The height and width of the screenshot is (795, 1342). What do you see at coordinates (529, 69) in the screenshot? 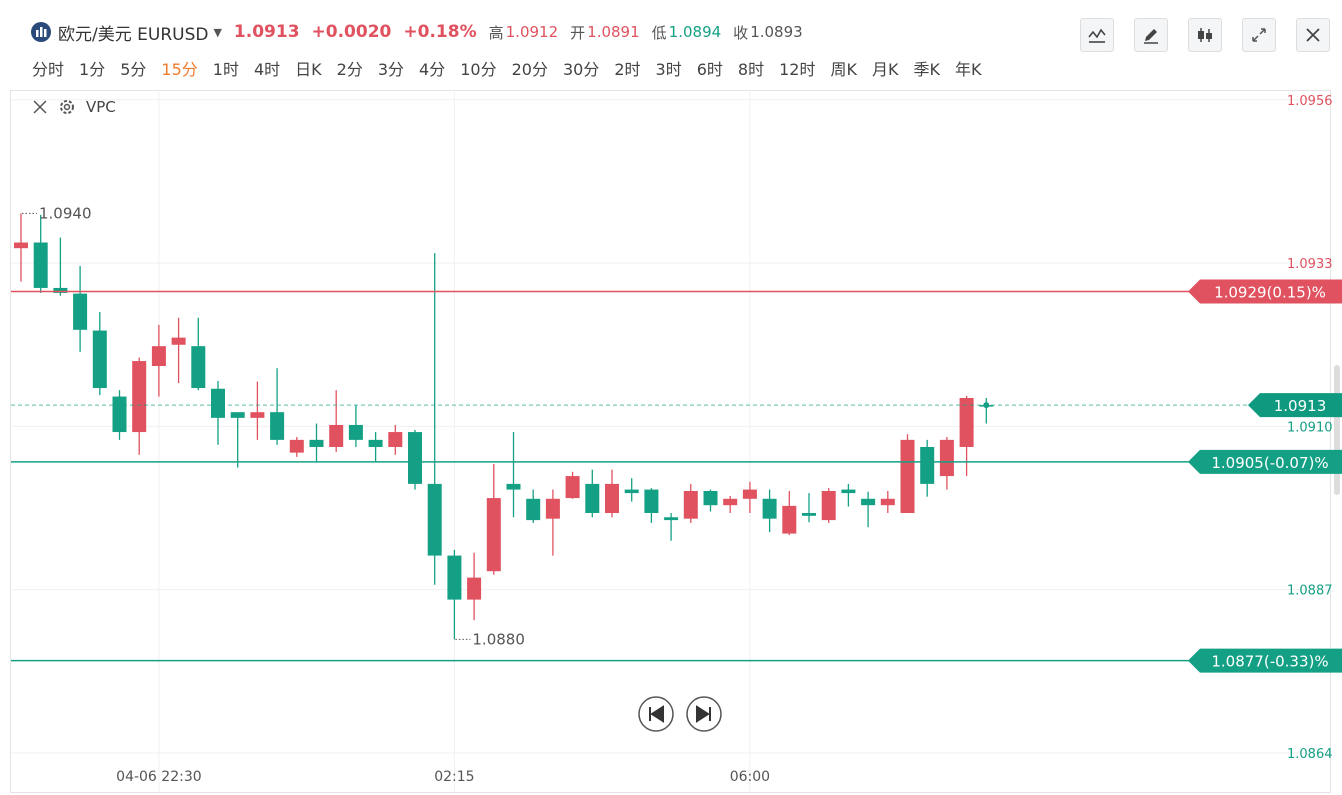
I see `period-tab: 20分` at bounding box center [529, 69].